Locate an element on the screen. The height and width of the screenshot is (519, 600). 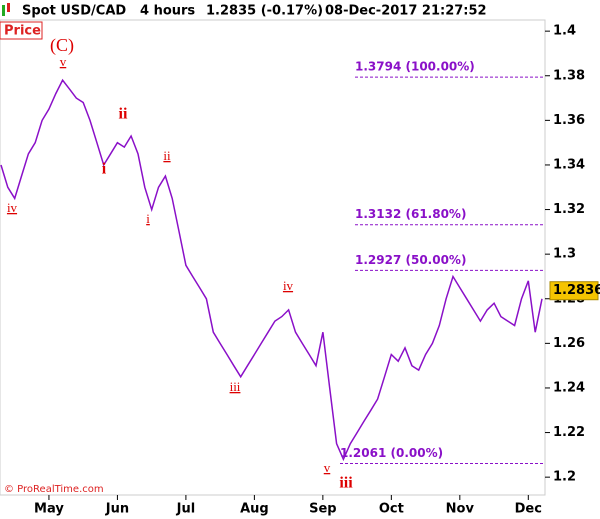
wave-label: (C) is located at coordinates (62, 45).